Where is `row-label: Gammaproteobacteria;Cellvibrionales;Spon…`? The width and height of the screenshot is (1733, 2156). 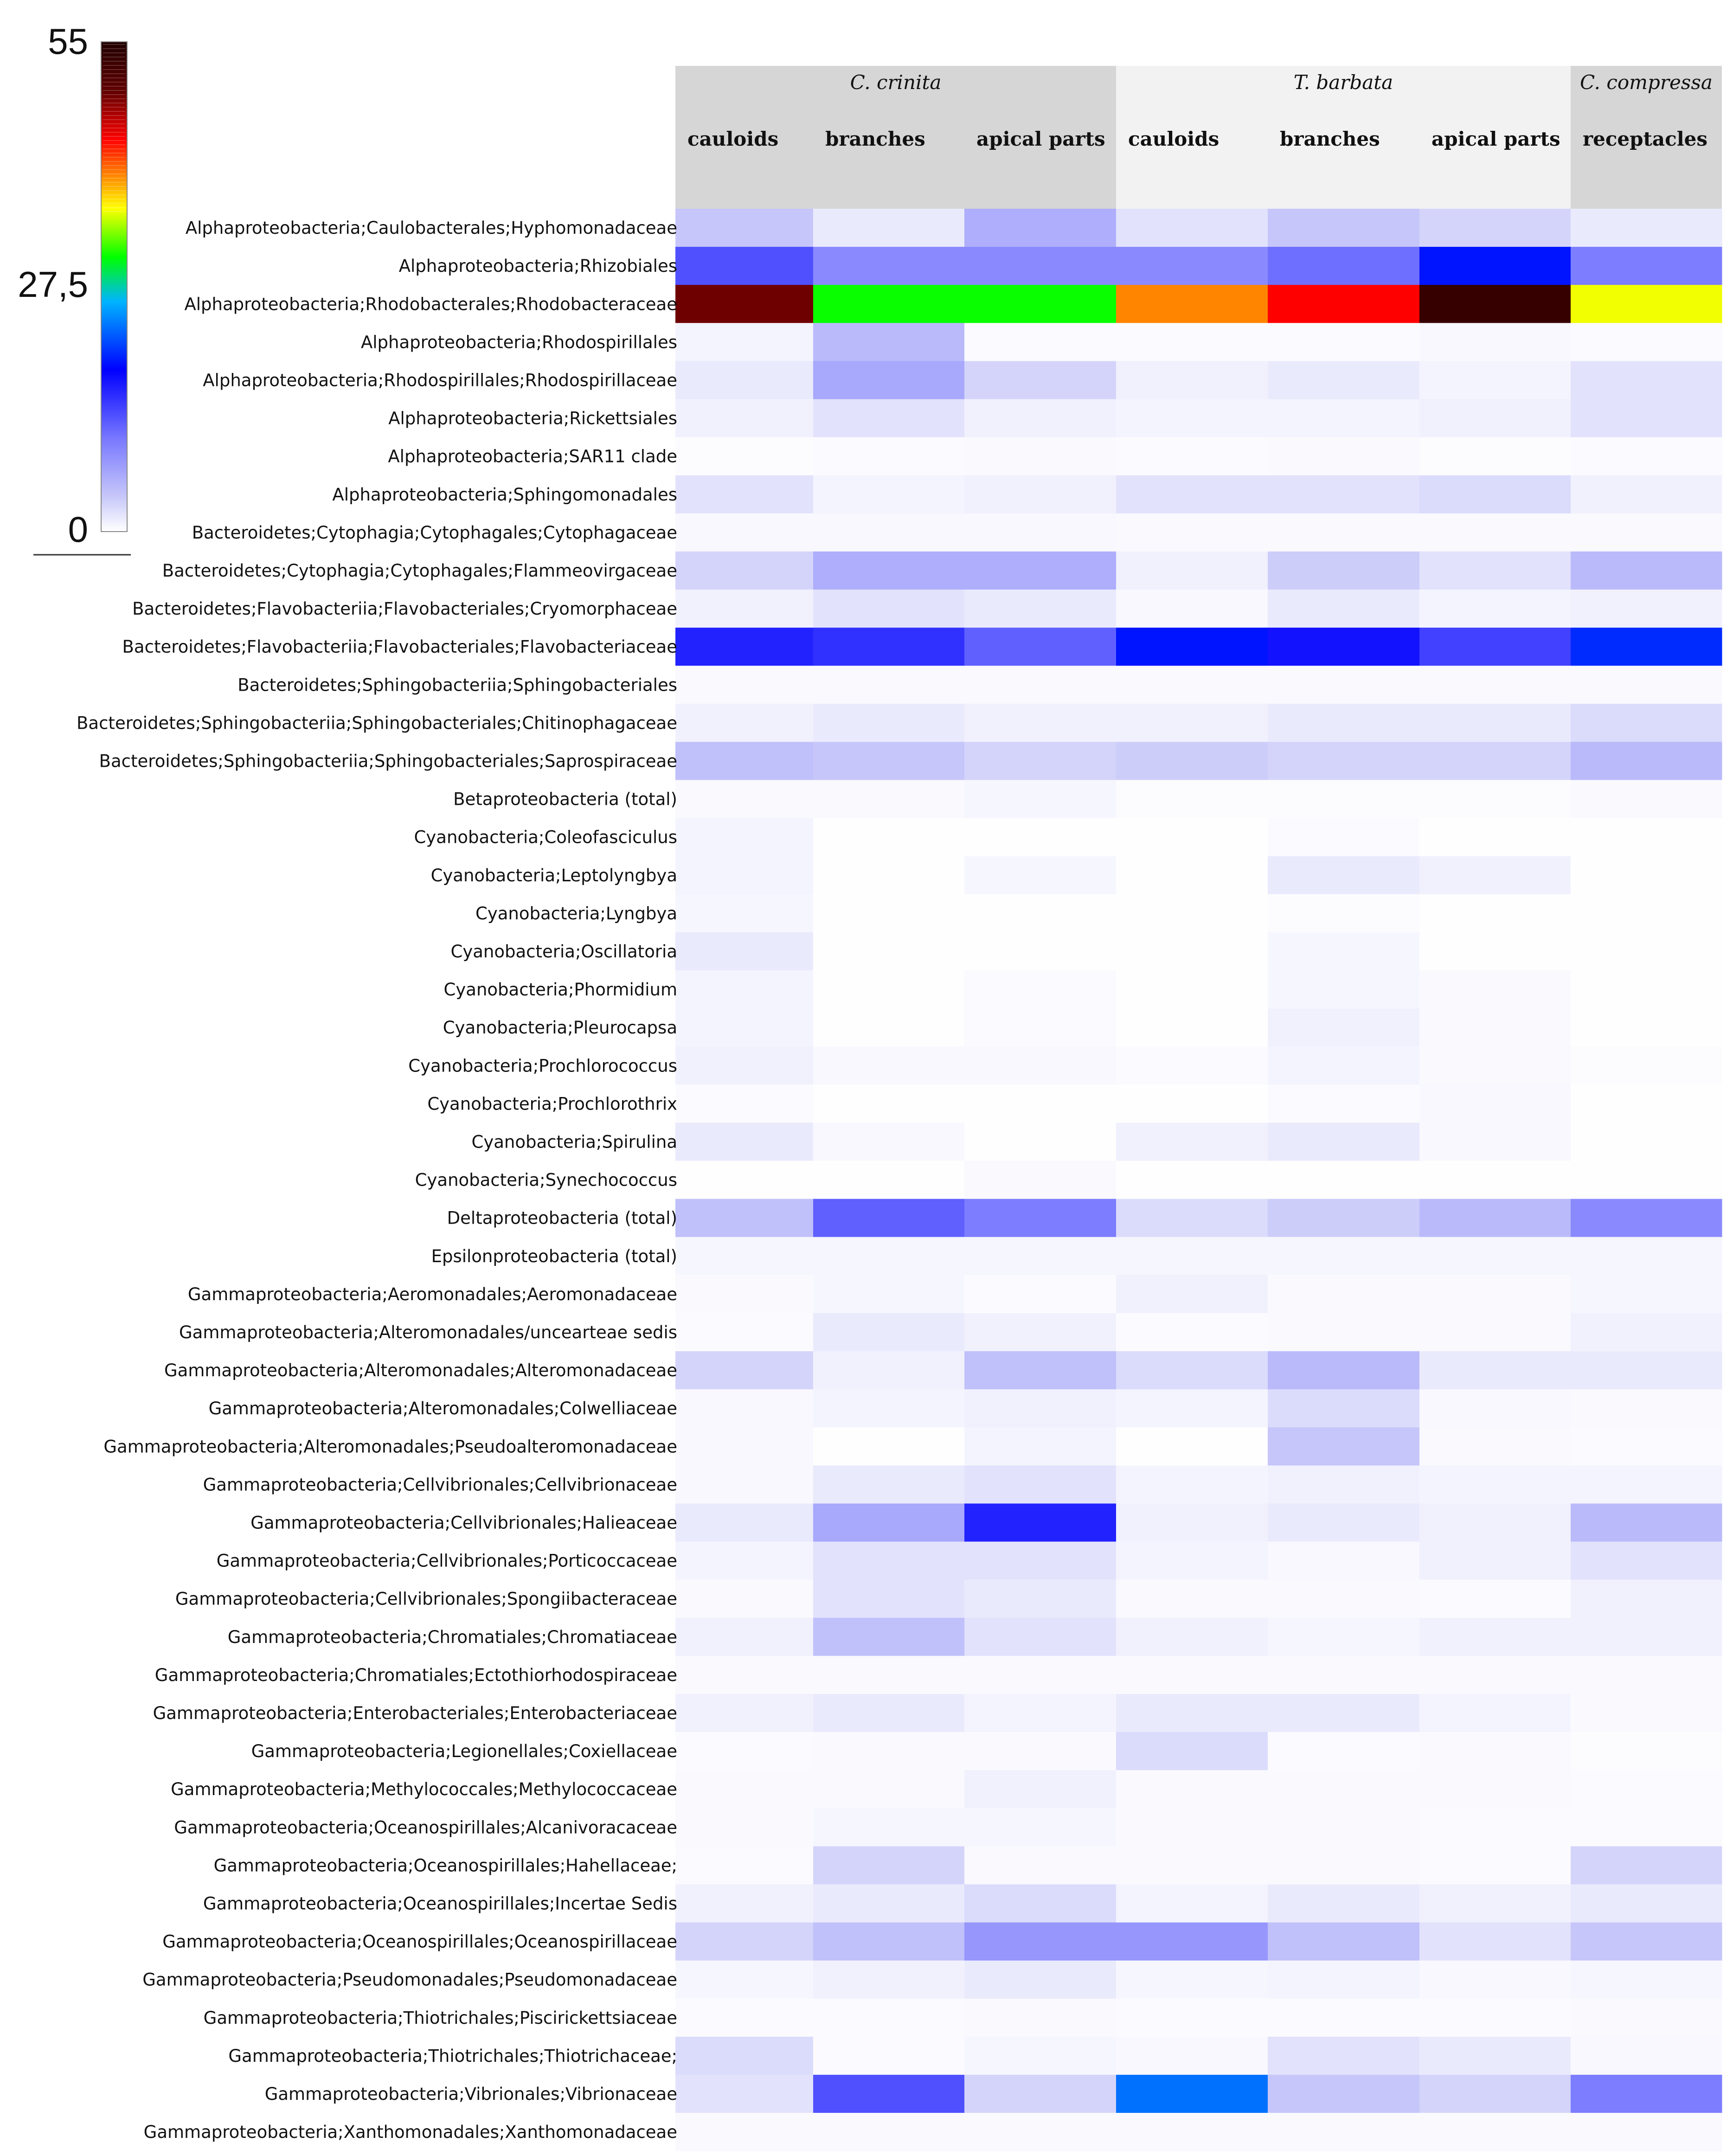
row-label: Gammaproteobacteria;Cellvibrionales;Spon… is located at coordinates (426, 1599).